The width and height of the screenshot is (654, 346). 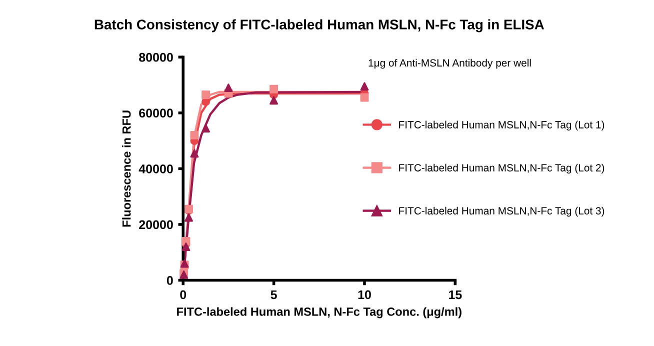 What do you see at coordinates (126, 168) in the screenshot?
I see `y-axis-title: Fluorescence in RFU` at bounding box center [126, 168].